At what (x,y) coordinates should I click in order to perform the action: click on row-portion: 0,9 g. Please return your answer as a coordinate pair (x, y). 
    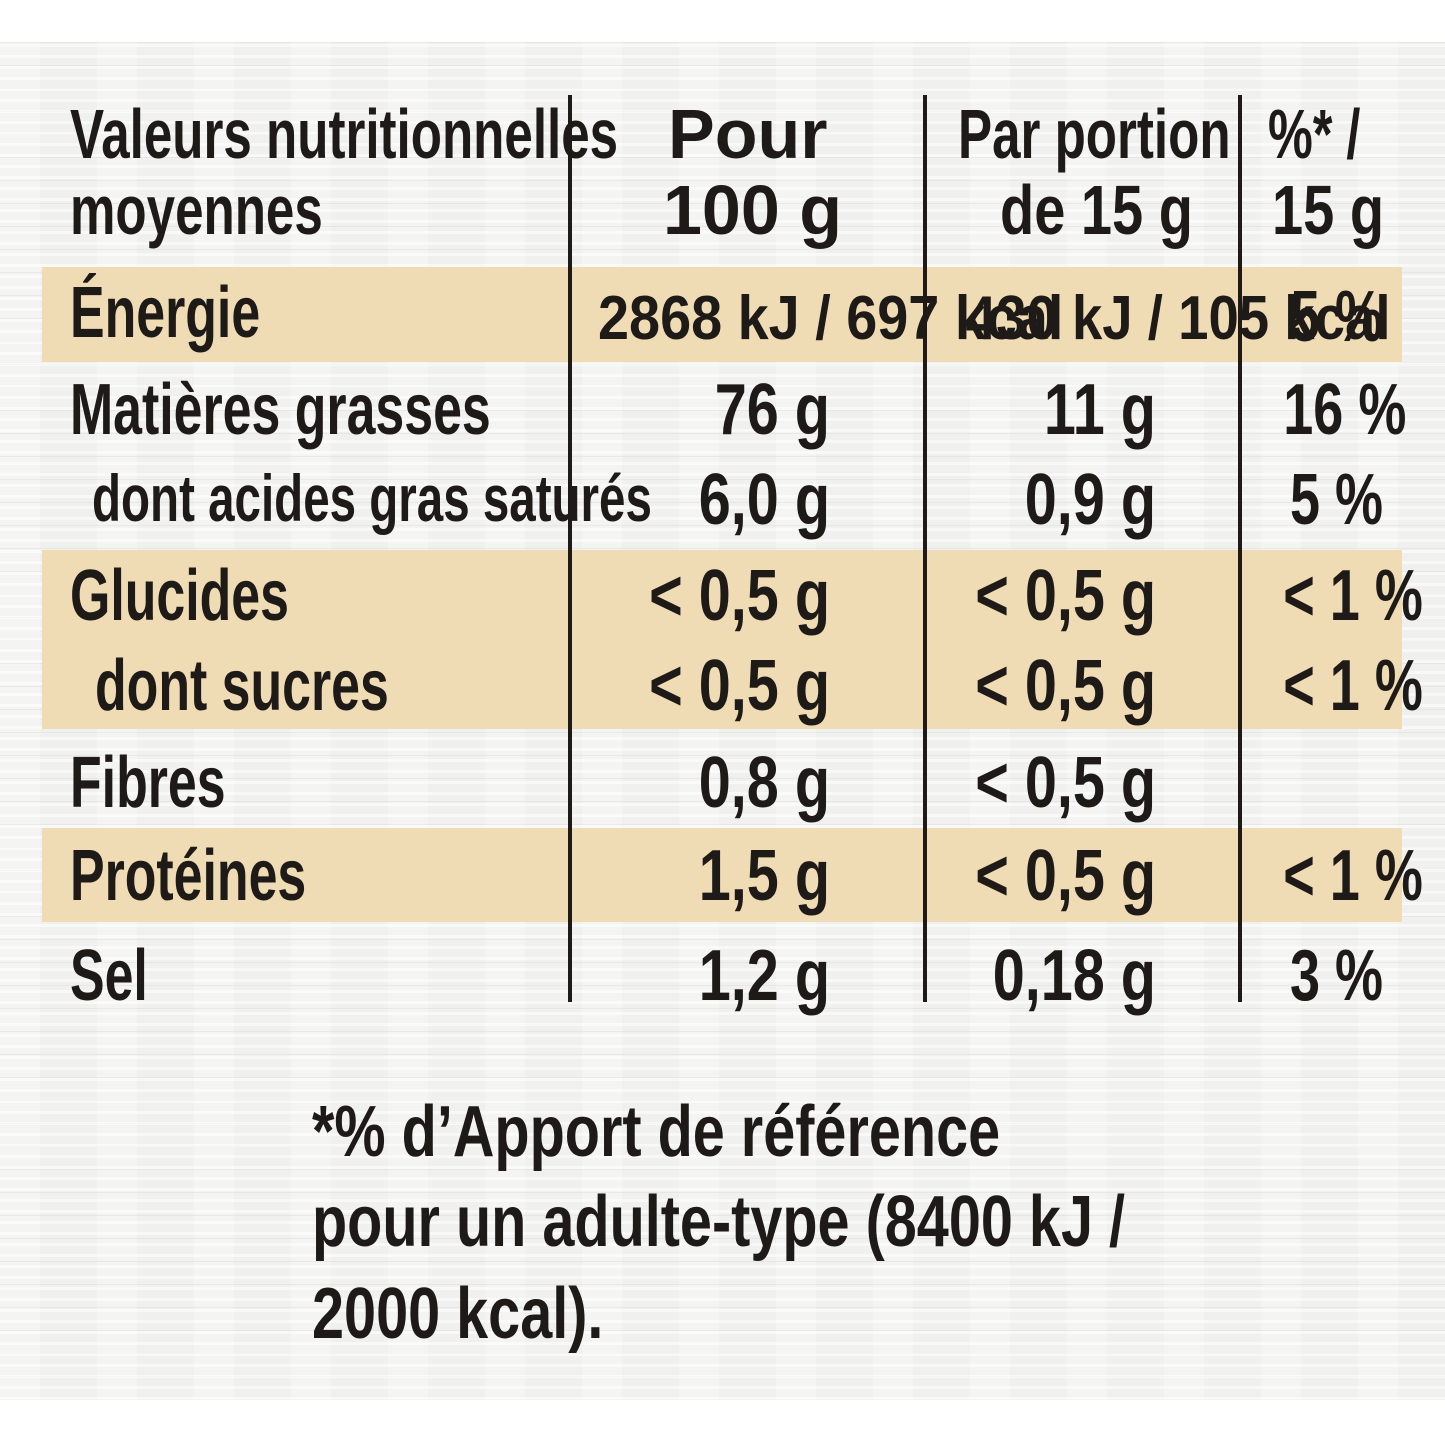
    Looking at the image, I should click on (1090, 500).